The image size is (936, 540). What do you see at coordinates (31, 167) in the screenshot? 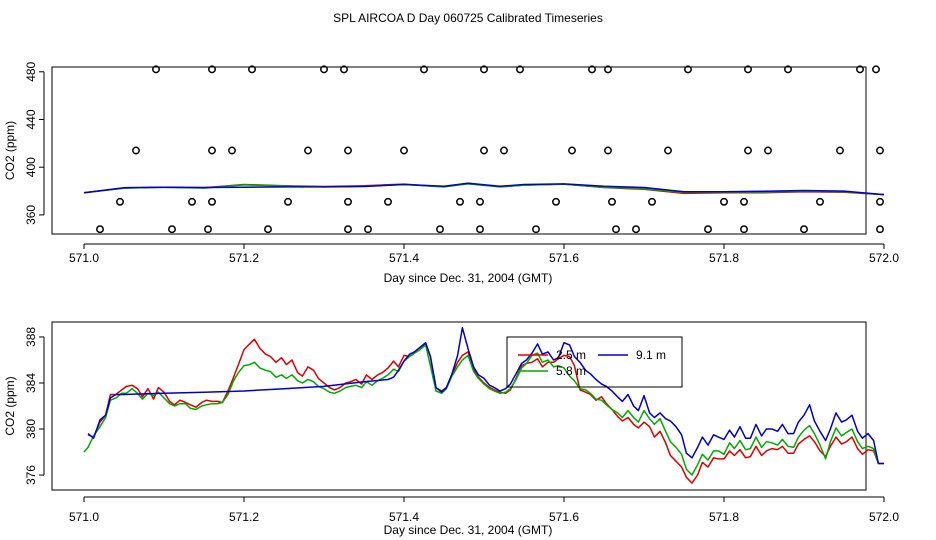
I see `y-tick-label: 400` at bounding box center [31, 167].